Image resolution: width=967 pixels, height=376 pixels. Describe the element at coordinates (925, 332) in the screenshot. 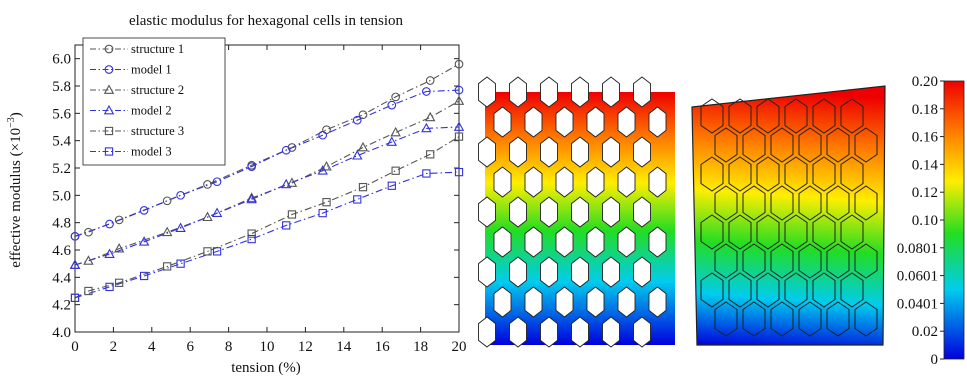

I see `colorbar-tick-label: 0.02` at that location.